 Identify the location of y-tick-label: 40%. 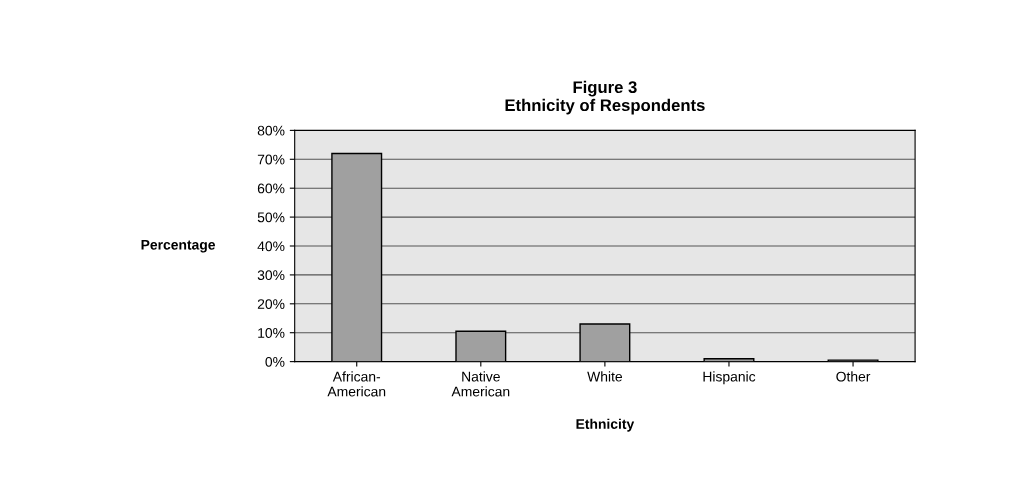
(271, 246).